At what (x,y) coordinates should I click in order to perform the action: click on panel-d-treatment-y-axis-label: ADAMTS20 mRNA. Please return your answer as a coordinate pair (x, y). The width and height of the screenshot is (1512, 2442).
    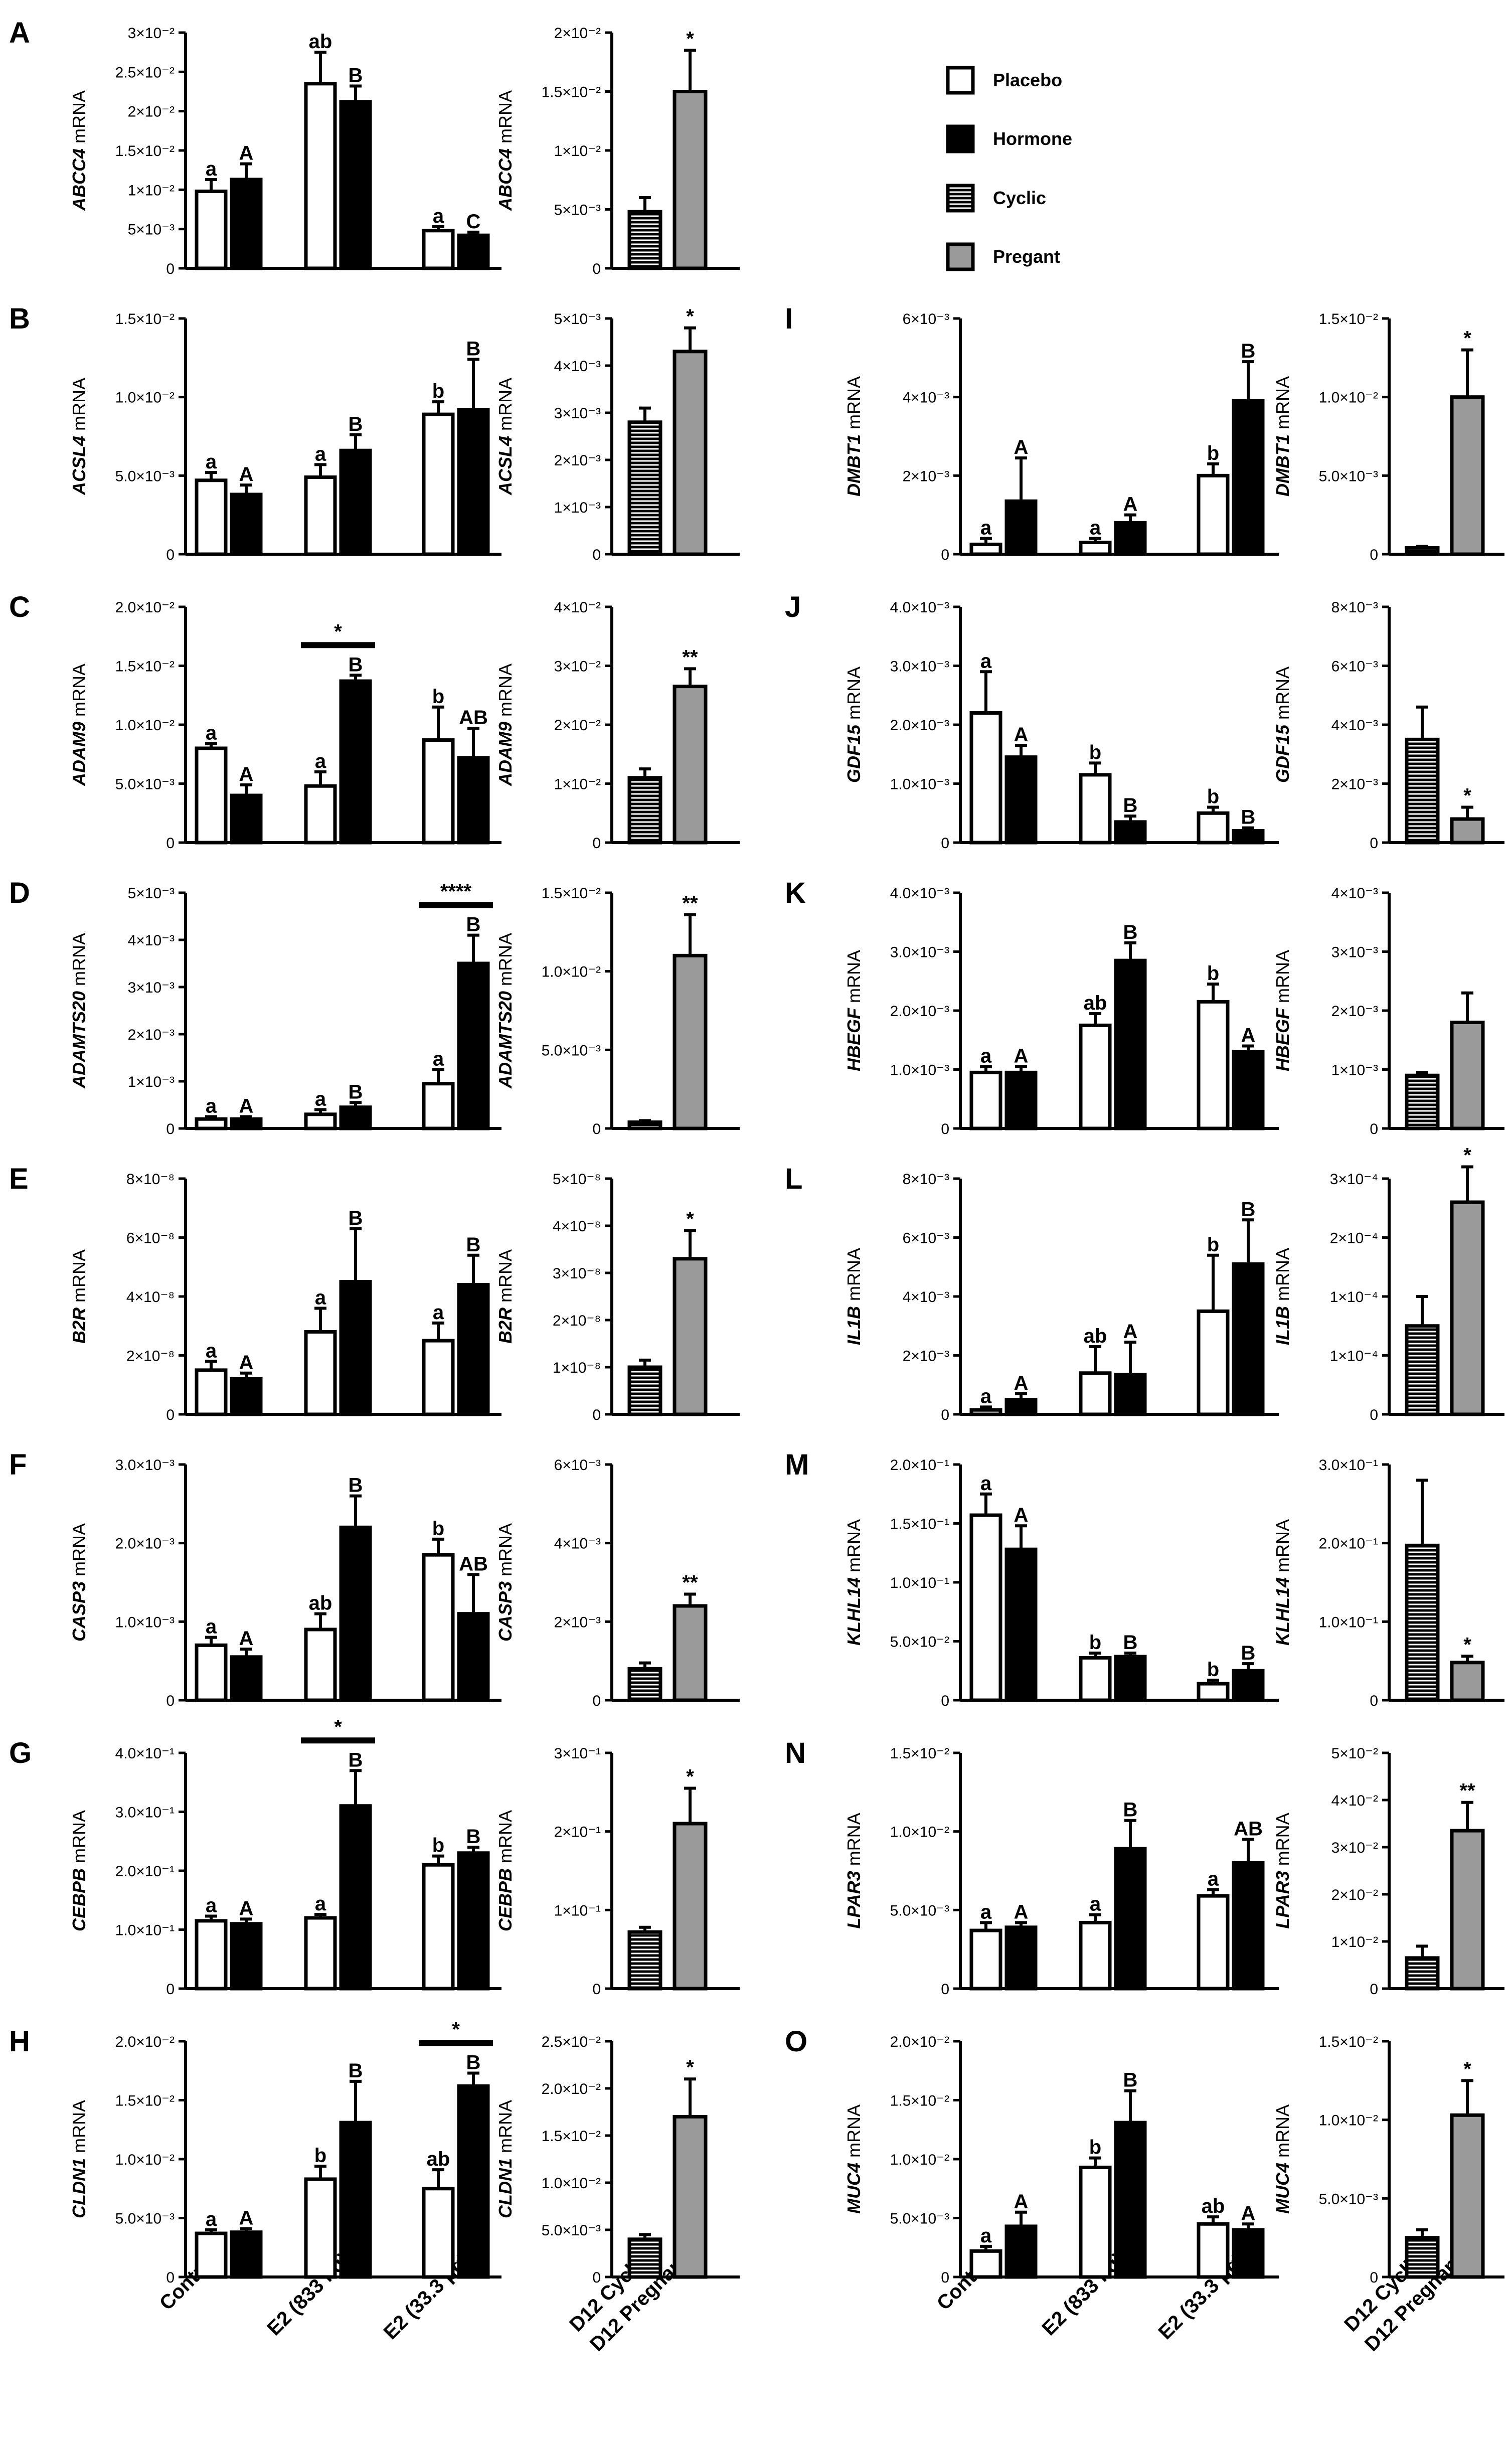
    Looking at the image, I should click on (79, 1011).